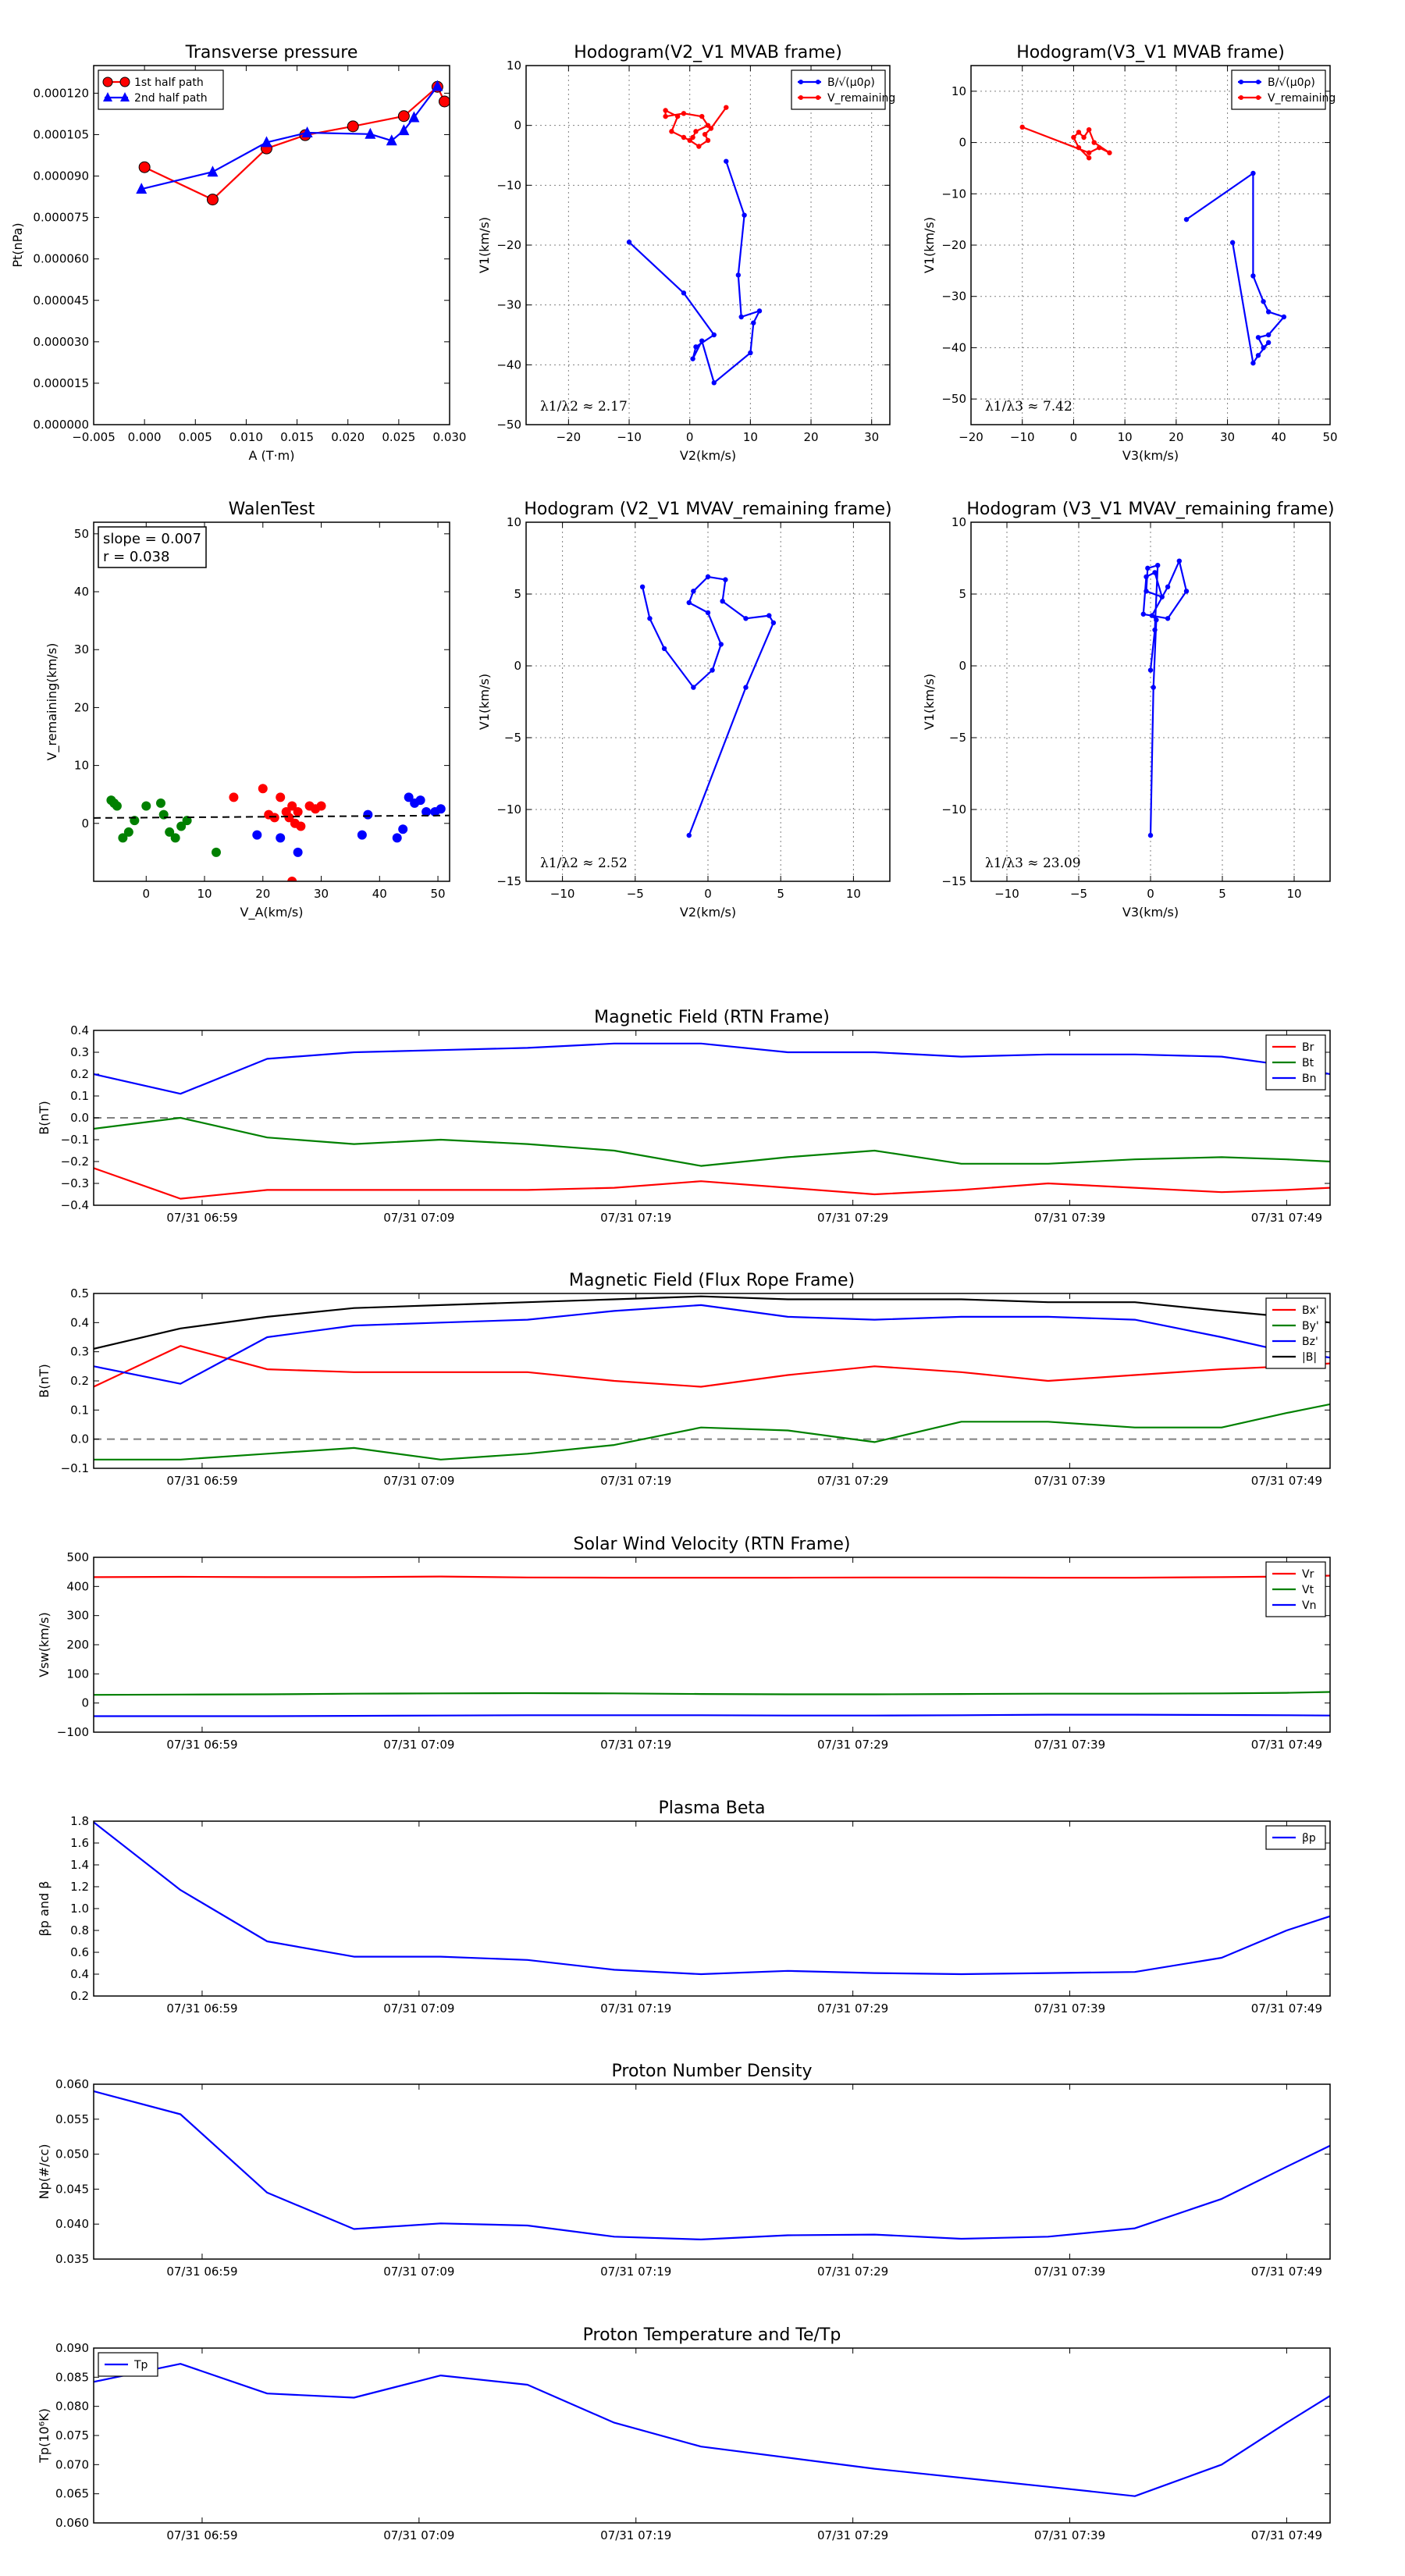 Image resolution: width=1405 pixels, height=2576 pixels. I want to click on x-tick-label: 40, so click(1279, 437).